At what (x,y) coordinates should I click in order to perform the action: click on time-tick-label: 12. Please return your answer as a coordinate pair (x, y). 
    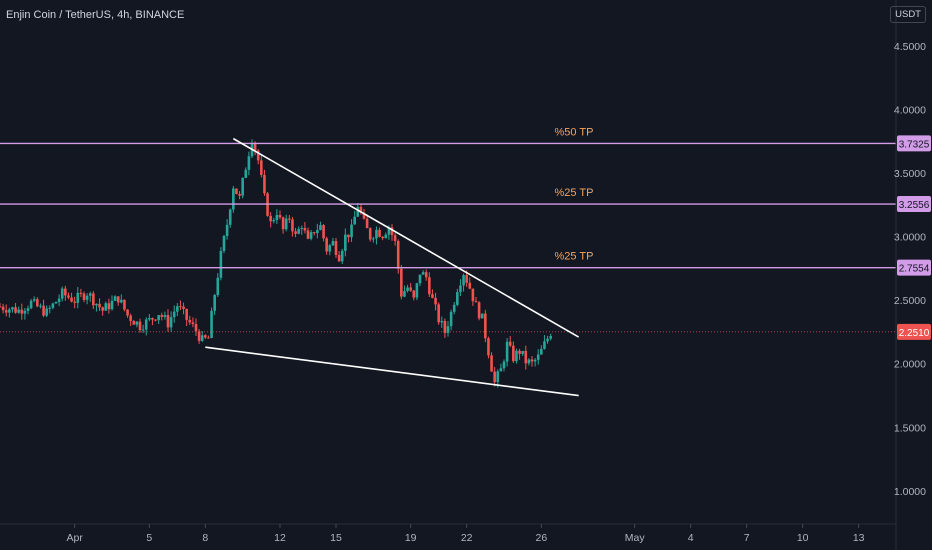
    Looking at the image, I should click on (280, 538).